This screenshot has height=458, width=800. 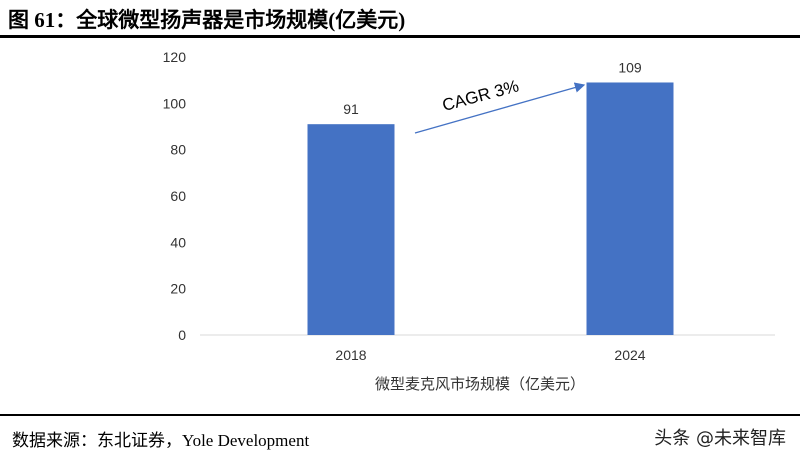 I want to click on cagr-annotation: CAGR 3%, so click(x=480, y=95).